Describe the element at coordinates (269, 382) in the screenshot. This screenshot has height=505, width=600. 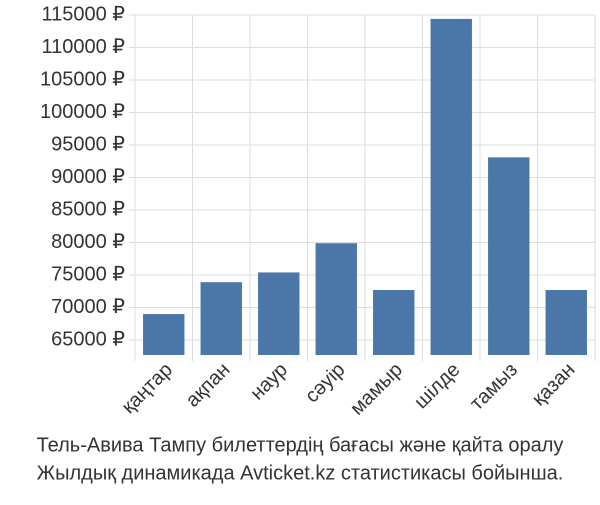
I see `x-tick-label: наур` at that location.